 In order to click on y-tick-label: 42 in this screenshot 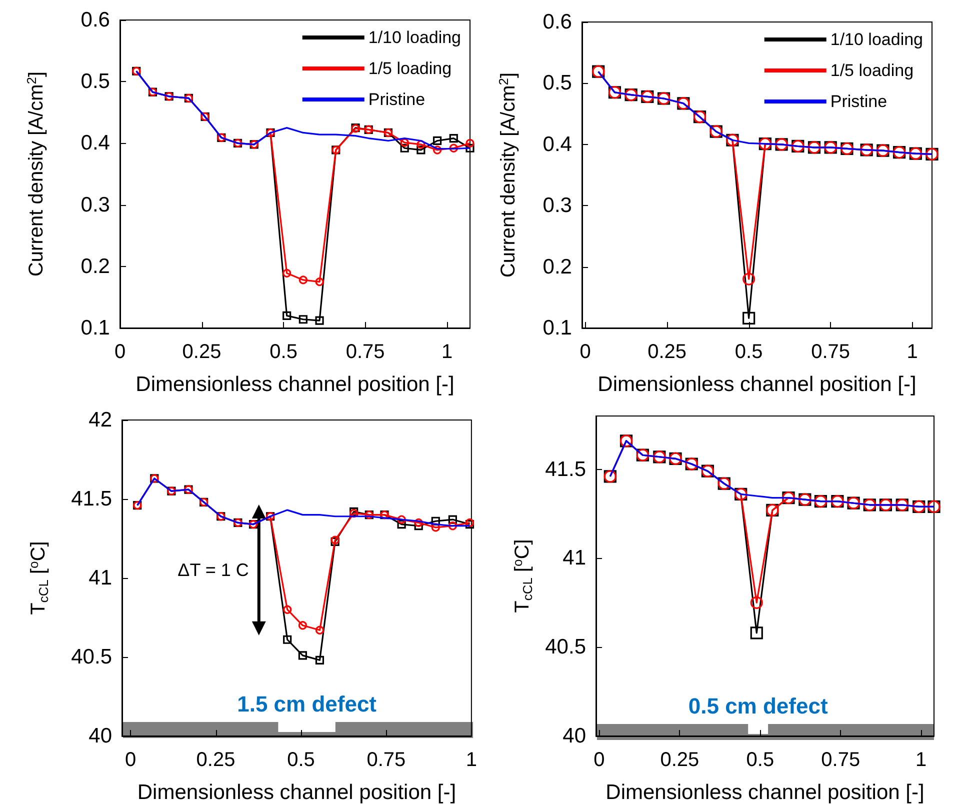, I will do `click(100, 420)`.